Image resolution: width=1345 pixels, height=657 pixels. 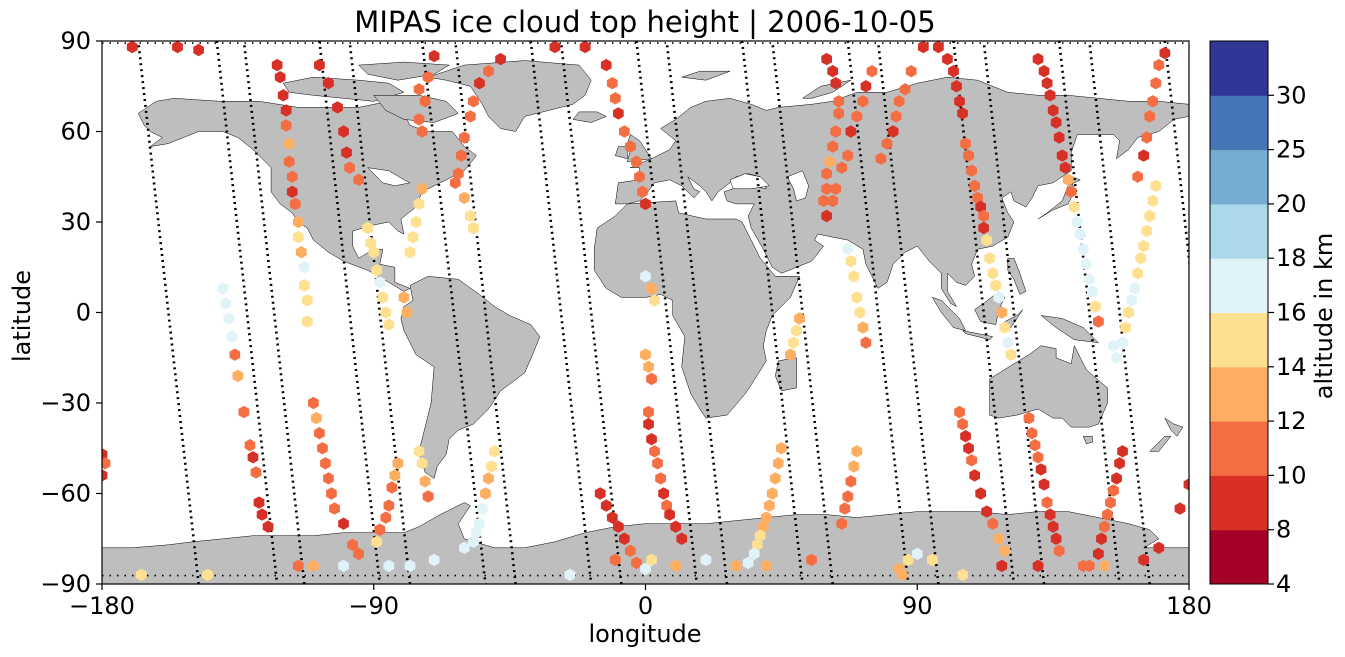 I want to click on y-tick-label: 30, so click(x=75, y=222).